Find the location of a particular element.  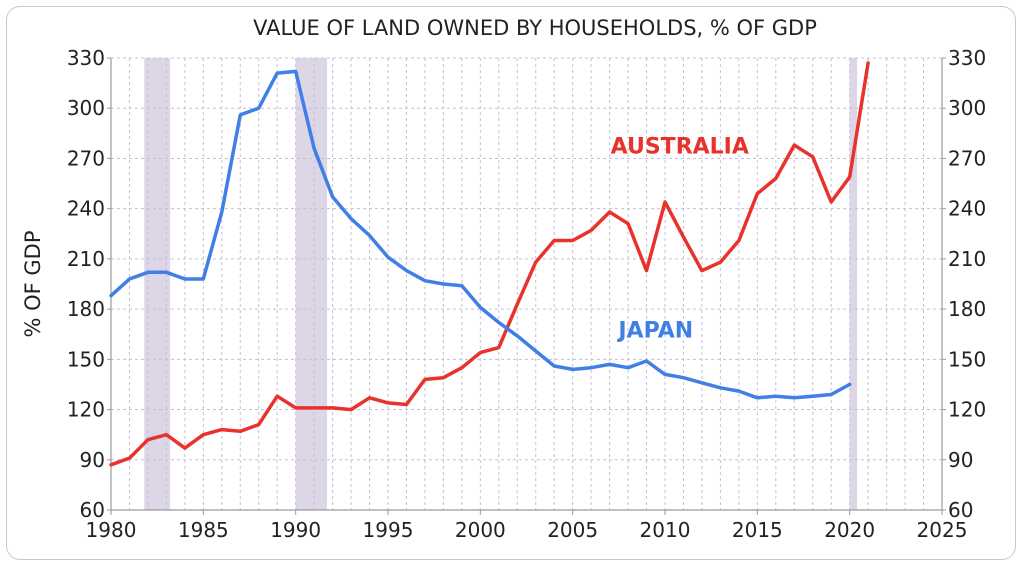

y-tick-label-right: 330 is located at coordinates (967, 58).